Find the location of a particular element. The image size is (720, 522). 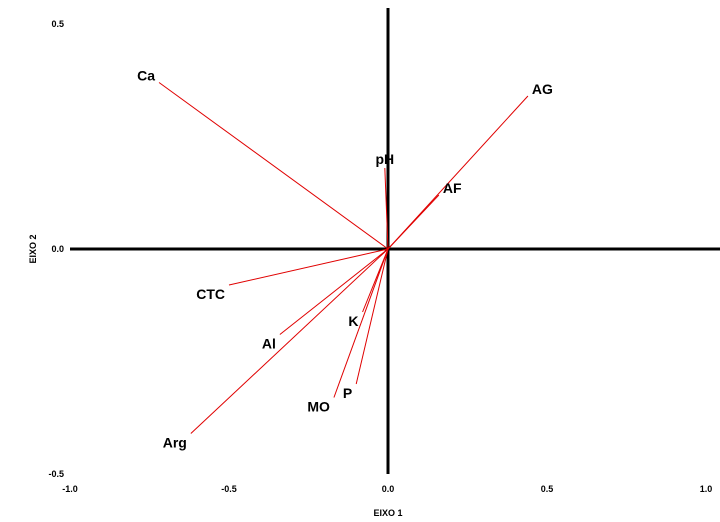

vector-line-ph is located at coordinates (386, 208).